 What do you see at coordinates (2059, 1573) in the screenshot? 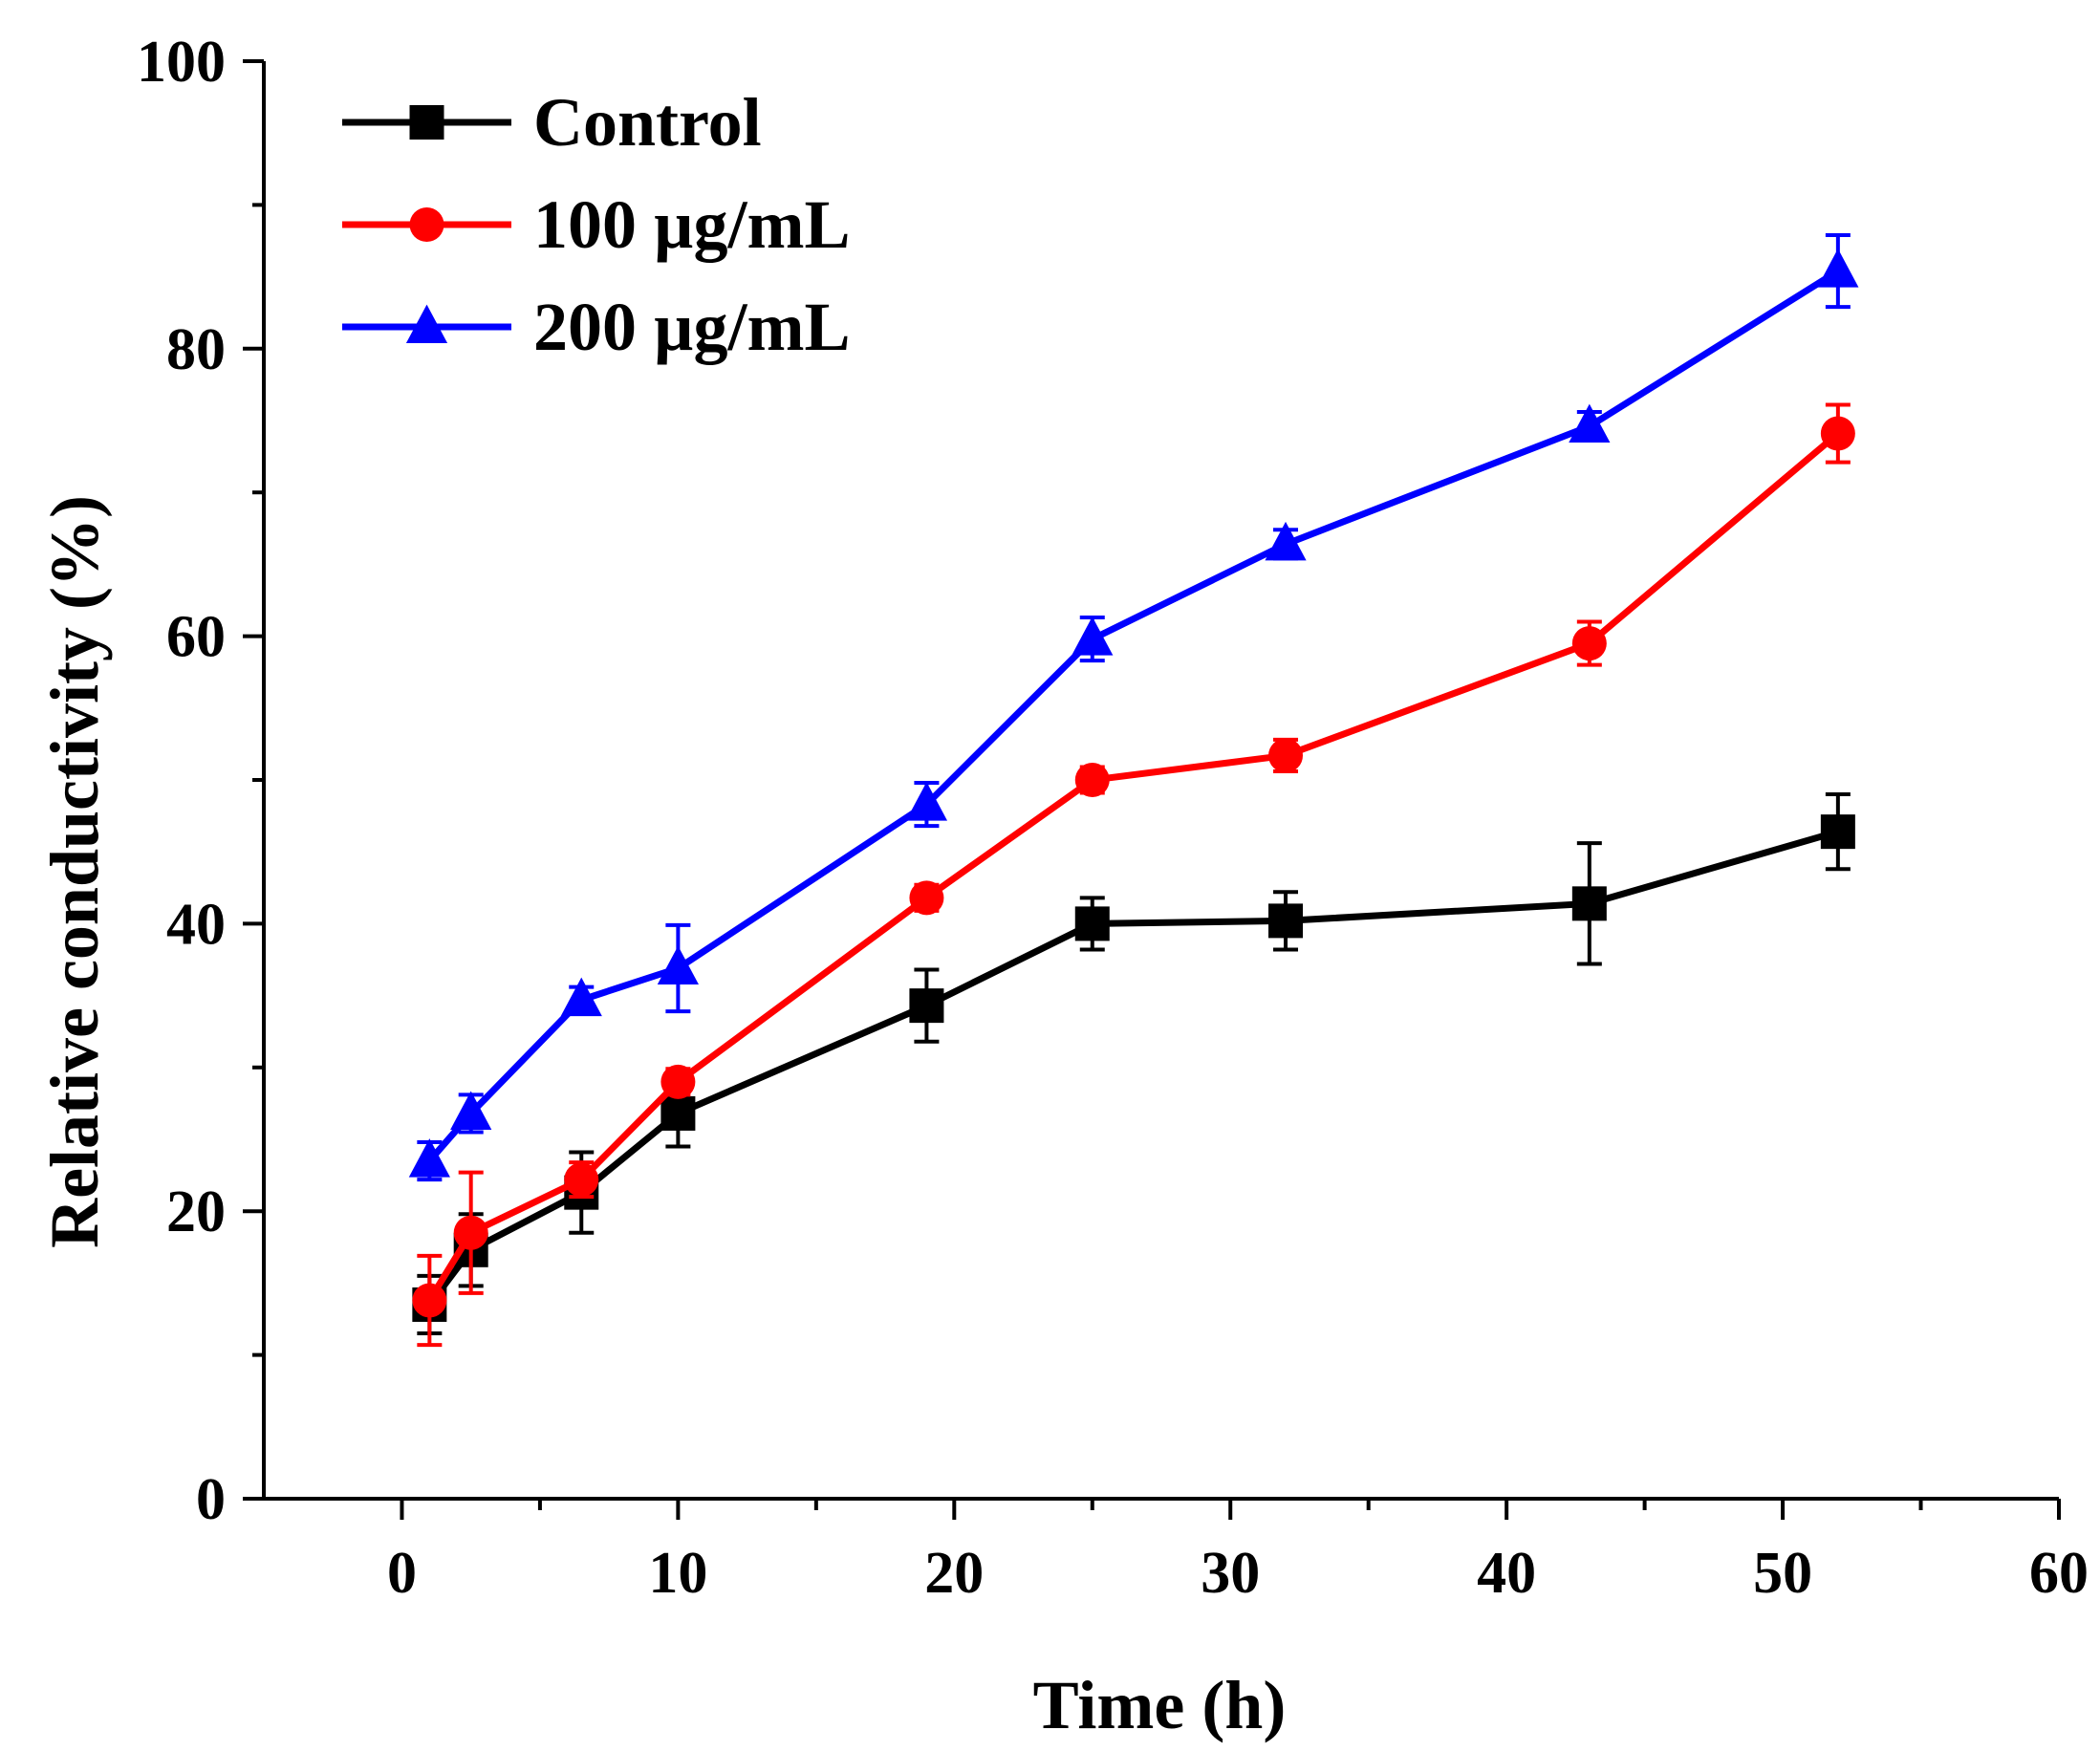
I see `x-tick-label: 60` at bounding box center [2059, 1573].